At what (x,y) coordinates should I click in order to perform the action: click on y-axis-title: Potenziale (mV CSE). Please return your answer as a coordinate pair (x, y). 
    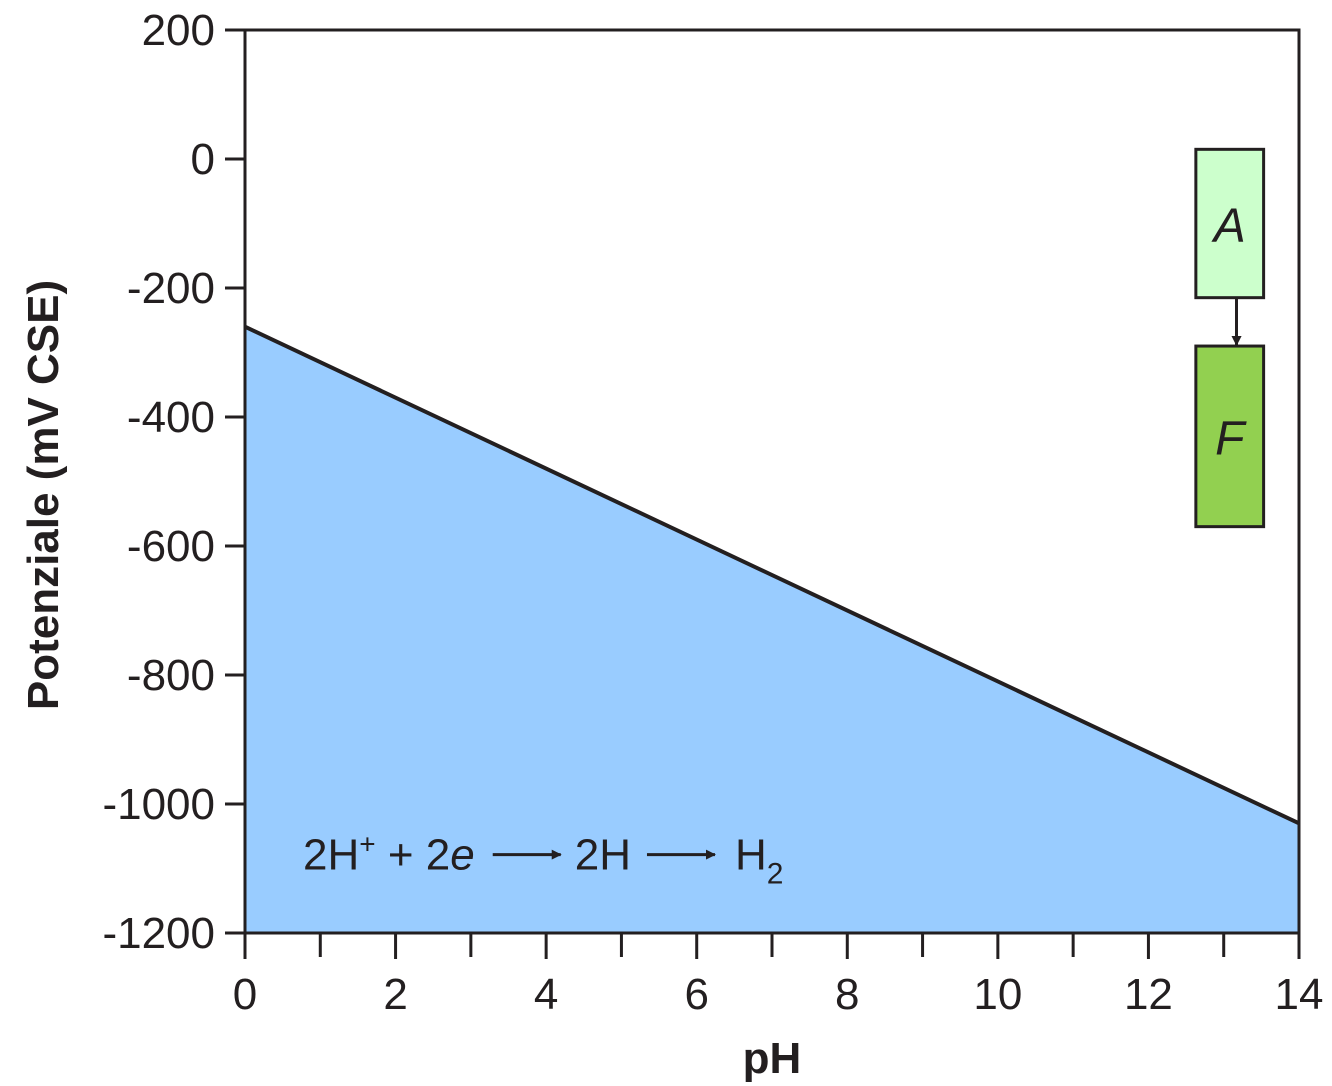
    Looking at the image, I should click on (43, 495).